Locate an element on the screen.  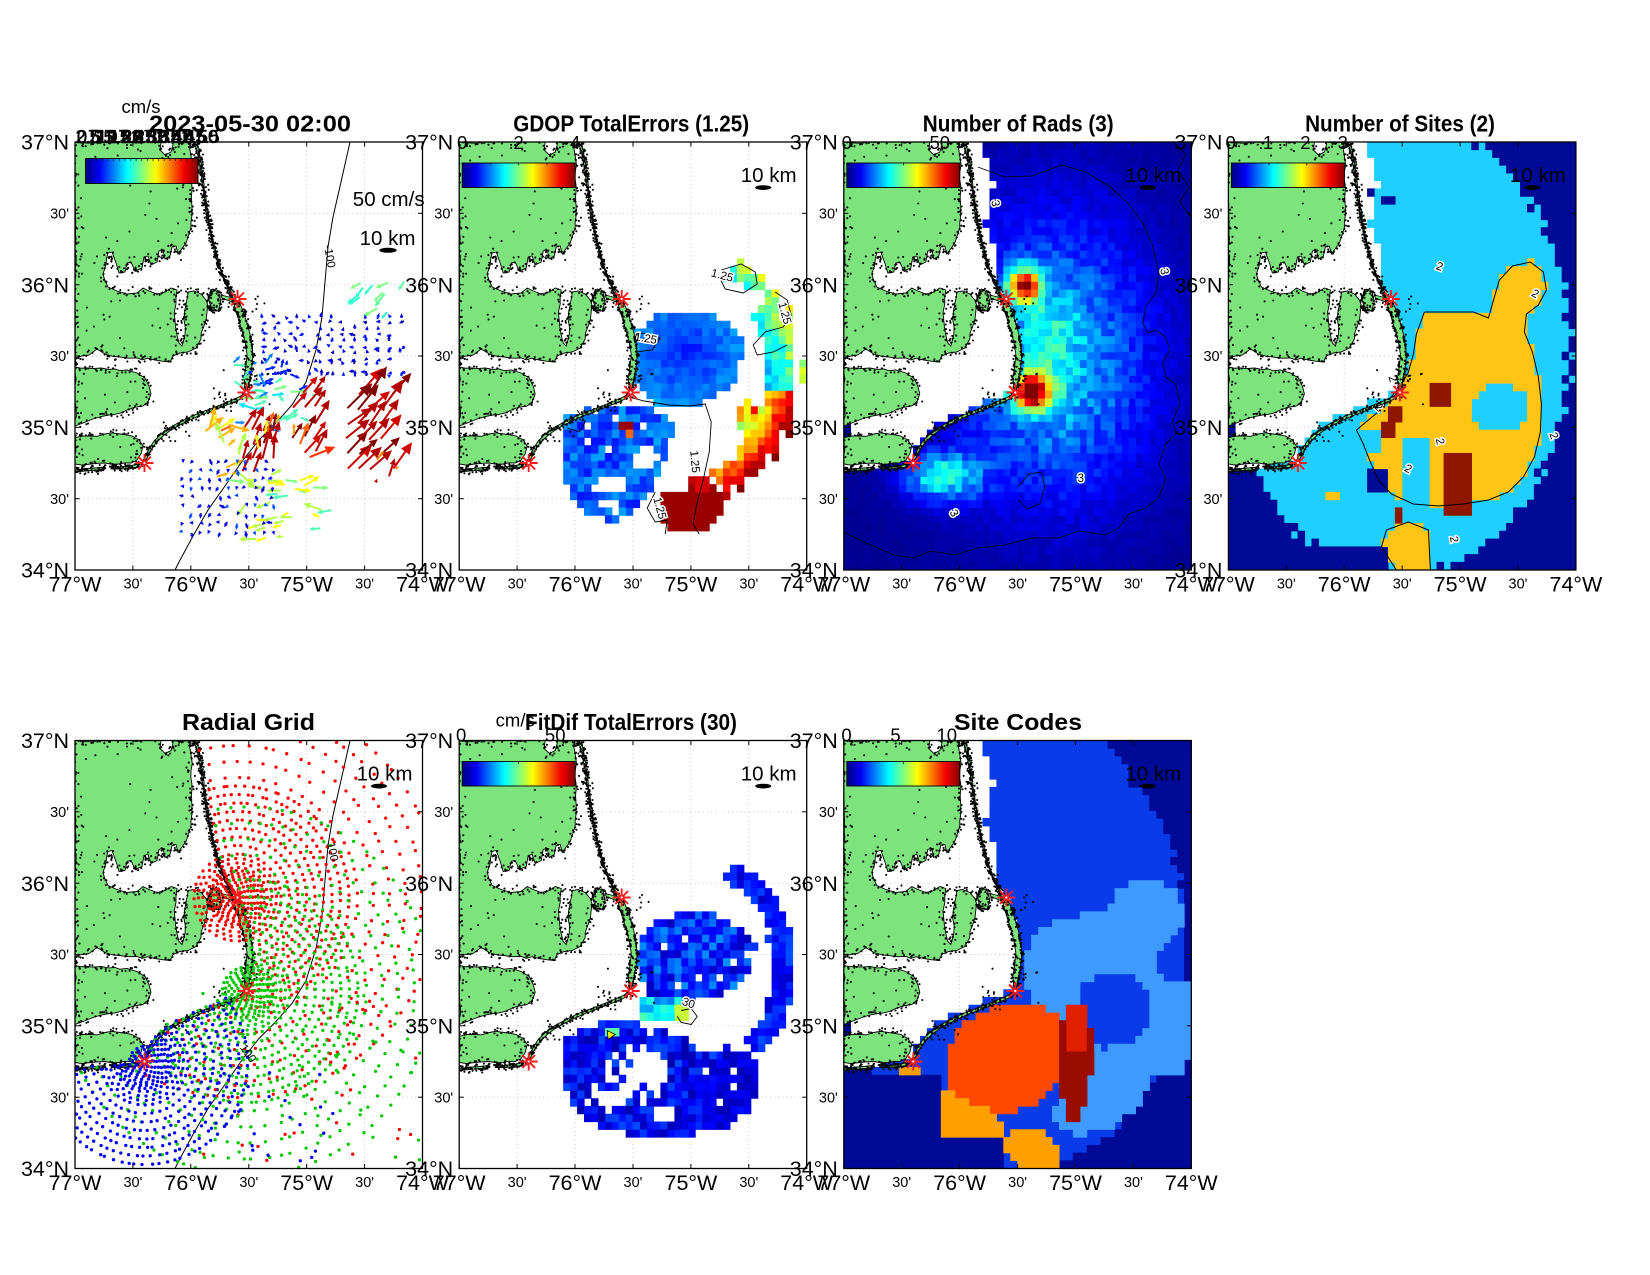
svg-text: 7.5 is located at coordinates (101, 136).